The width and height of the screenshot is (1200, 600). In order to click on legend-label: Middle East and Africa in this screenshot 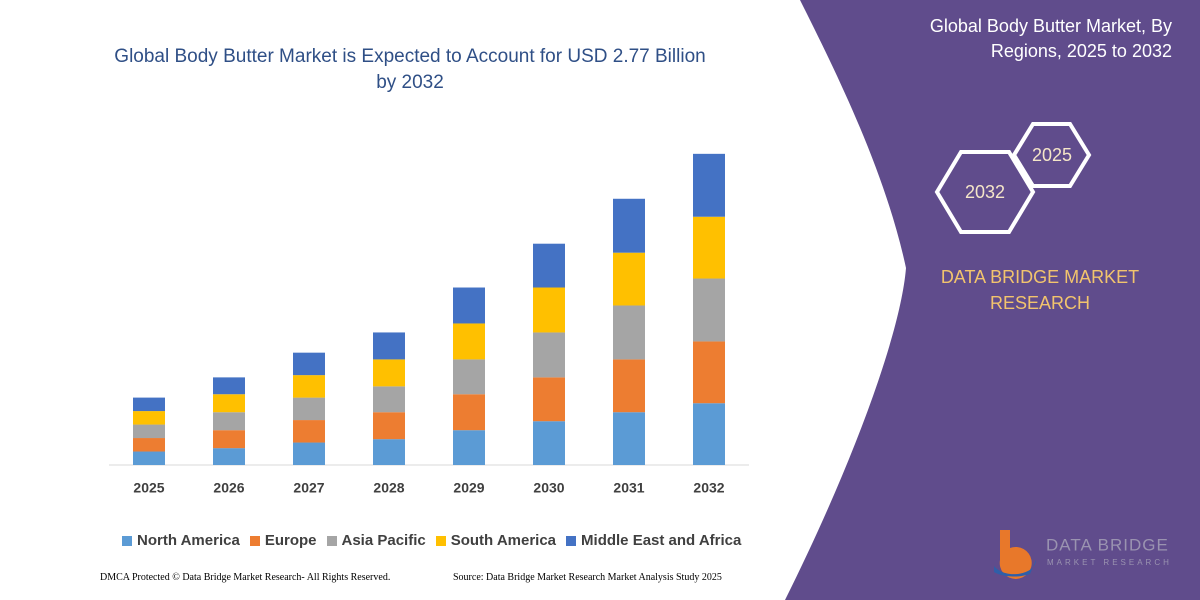, I will do `click(661, 540)`.